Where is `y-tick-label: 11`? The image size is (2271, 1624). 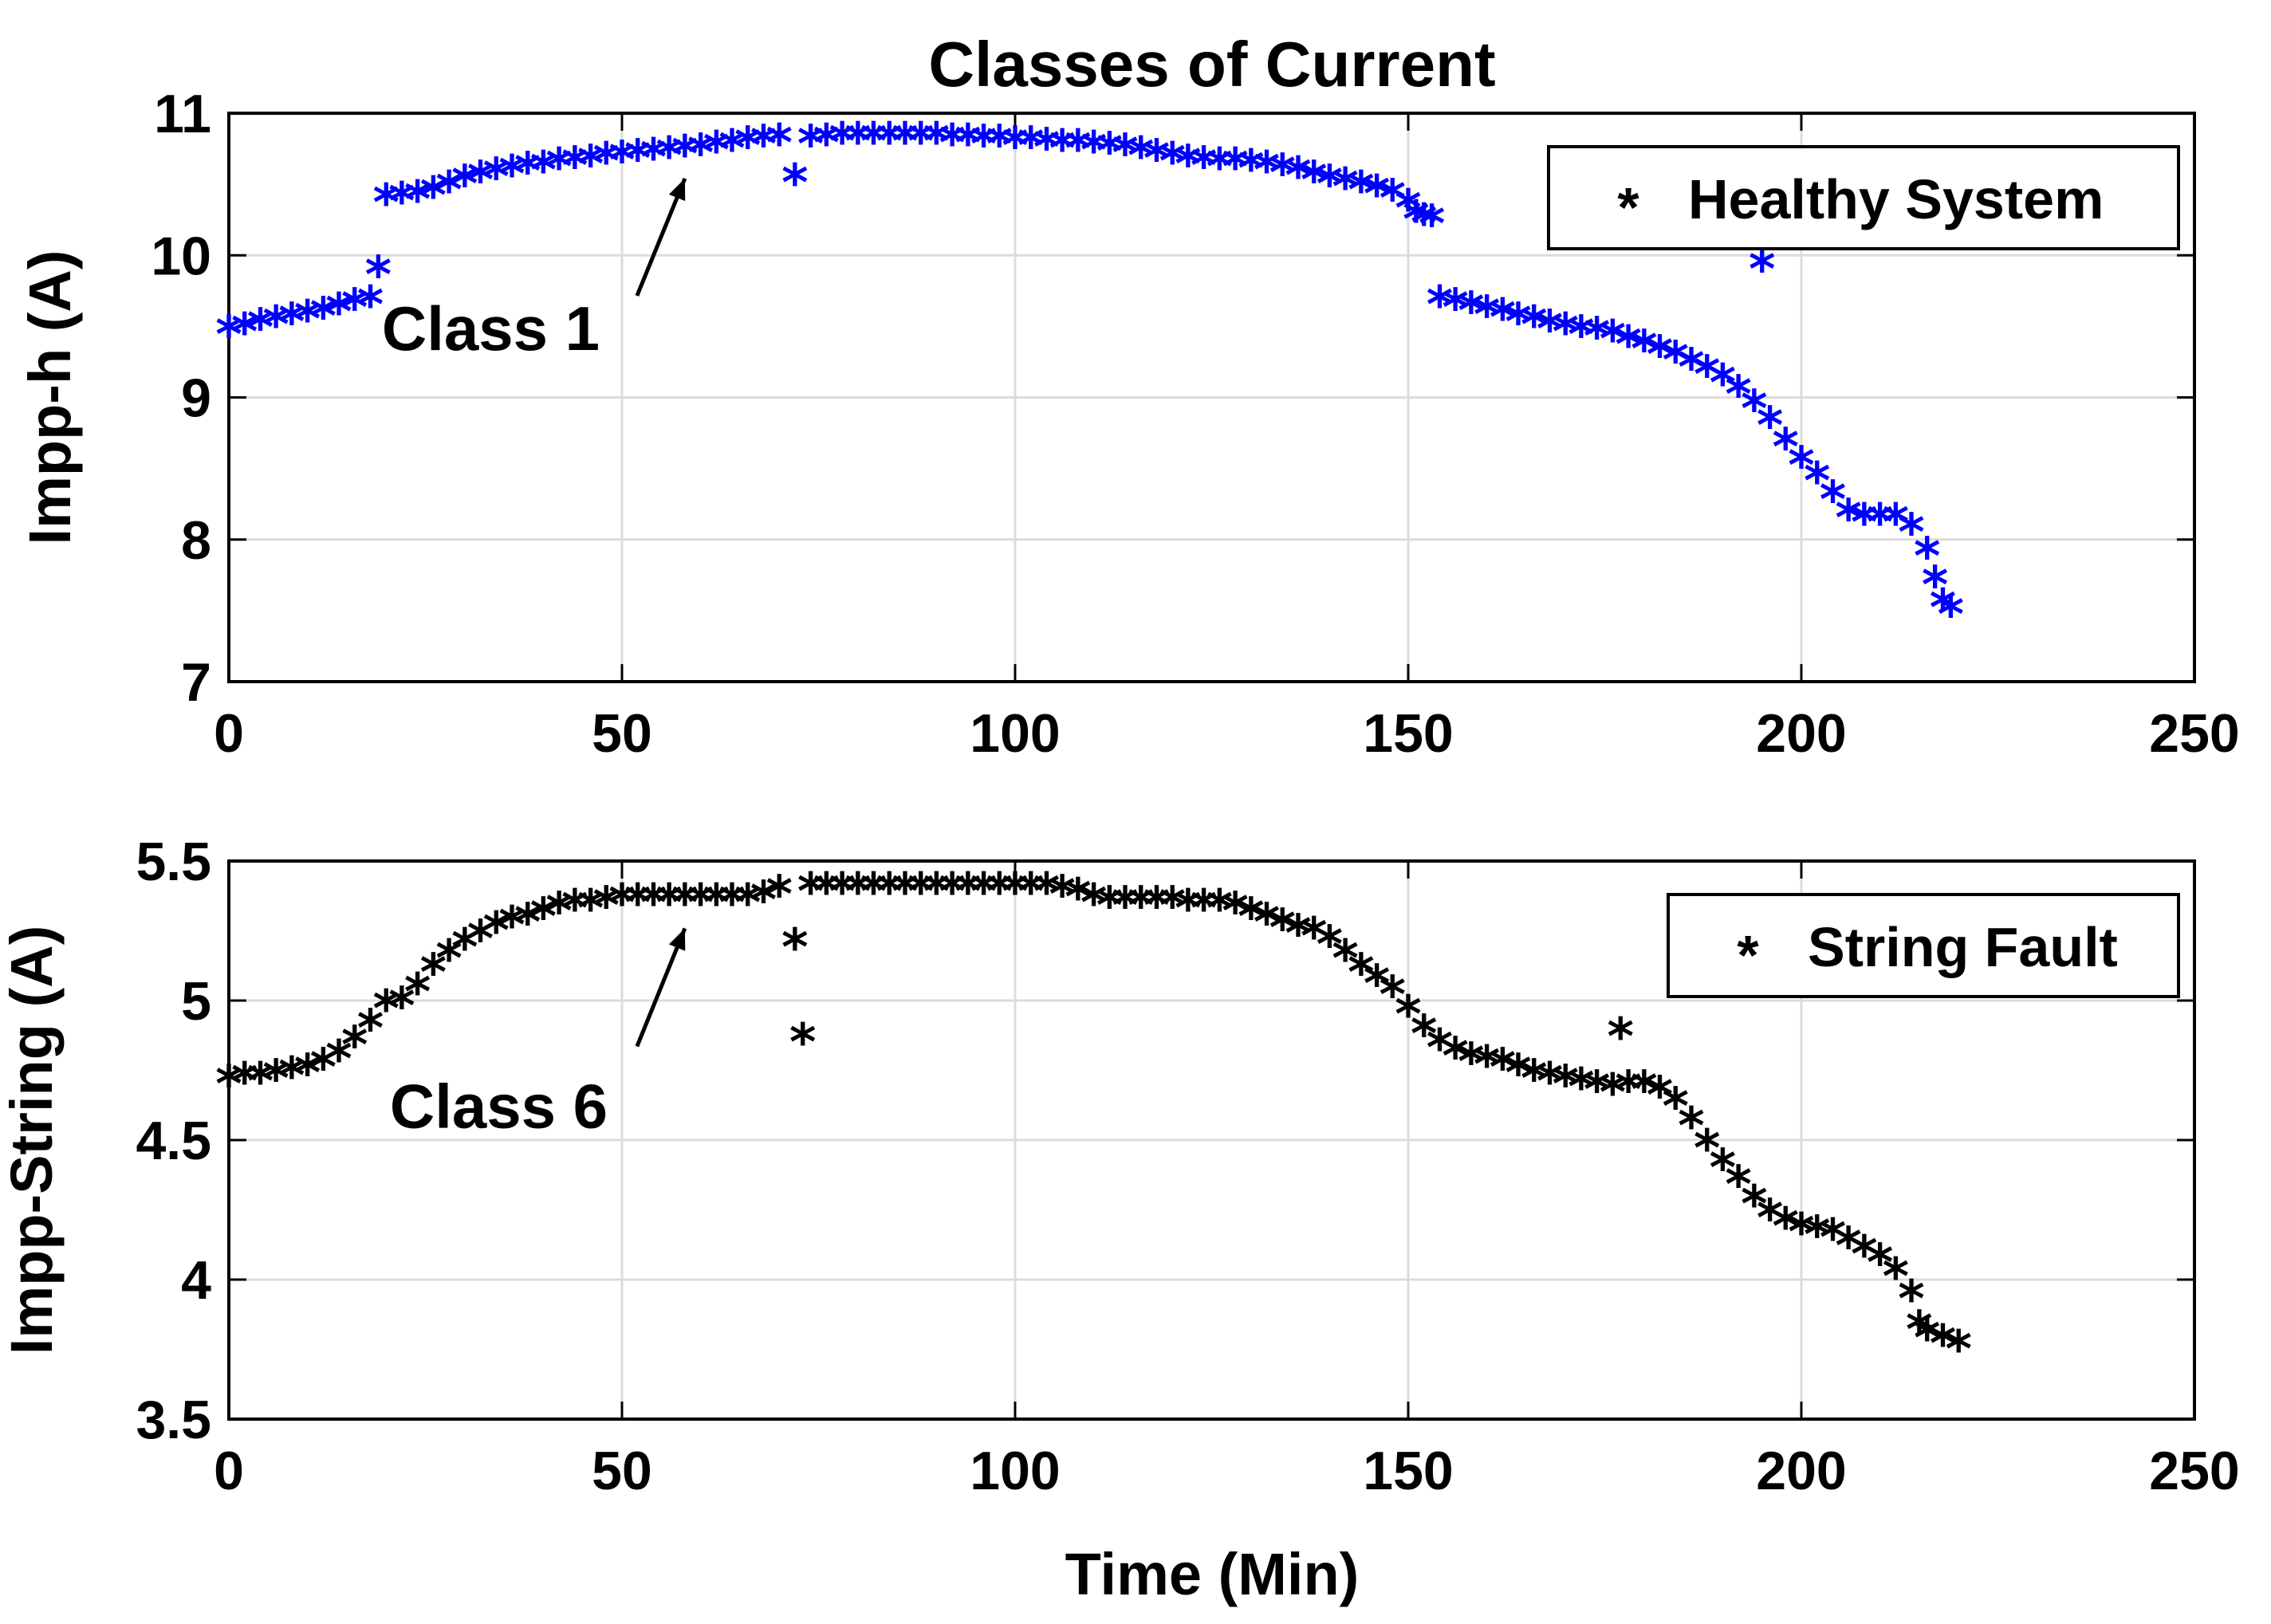
y-tick-label: 11 is located at coordinates (182, 114).